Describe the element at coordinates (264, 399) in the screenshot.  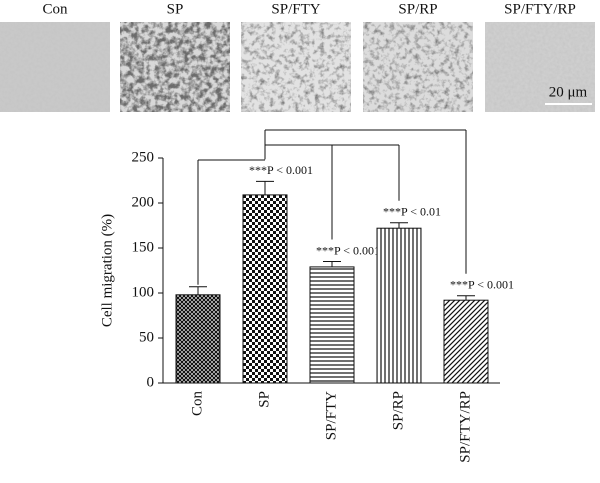
I see `x-tick-label: SP` at that location.